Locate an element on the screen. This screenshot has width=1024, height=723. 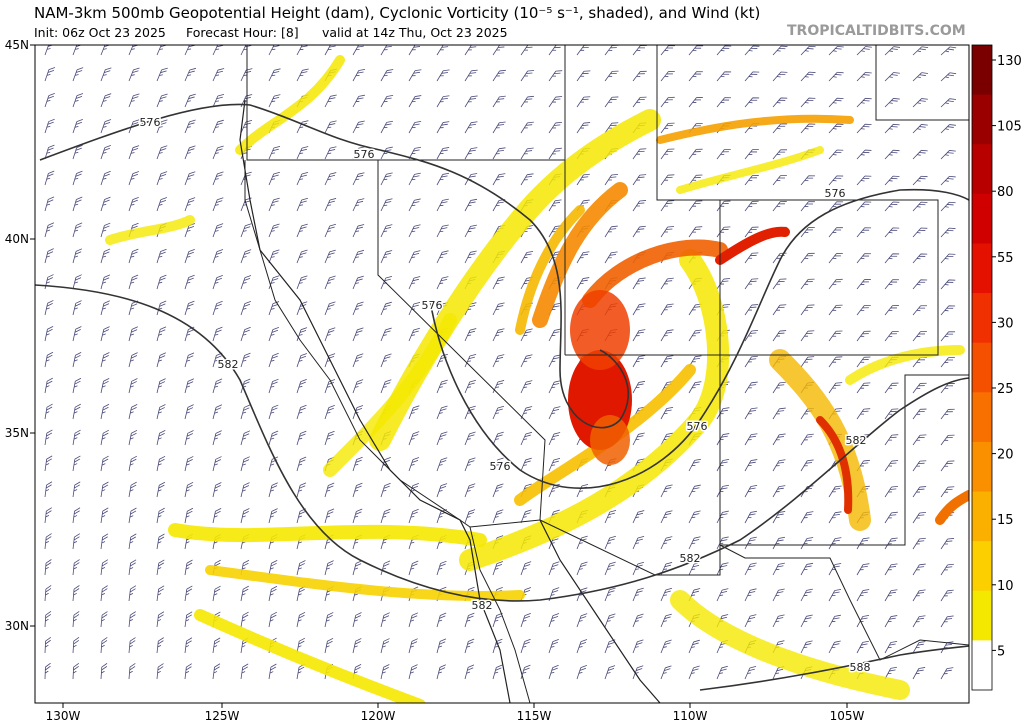
colorbar-label: 30 is located at coordinates (1005, 323).